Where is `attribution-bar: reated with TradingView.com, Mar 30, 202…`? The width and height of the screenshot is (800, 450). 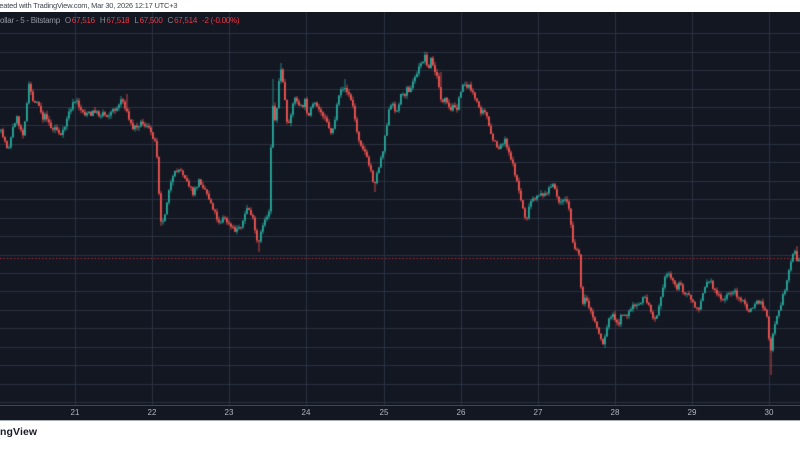 attribution-bar: reated with TradingView.com, Mar 30, 202… is located at coordinates (400, 6).